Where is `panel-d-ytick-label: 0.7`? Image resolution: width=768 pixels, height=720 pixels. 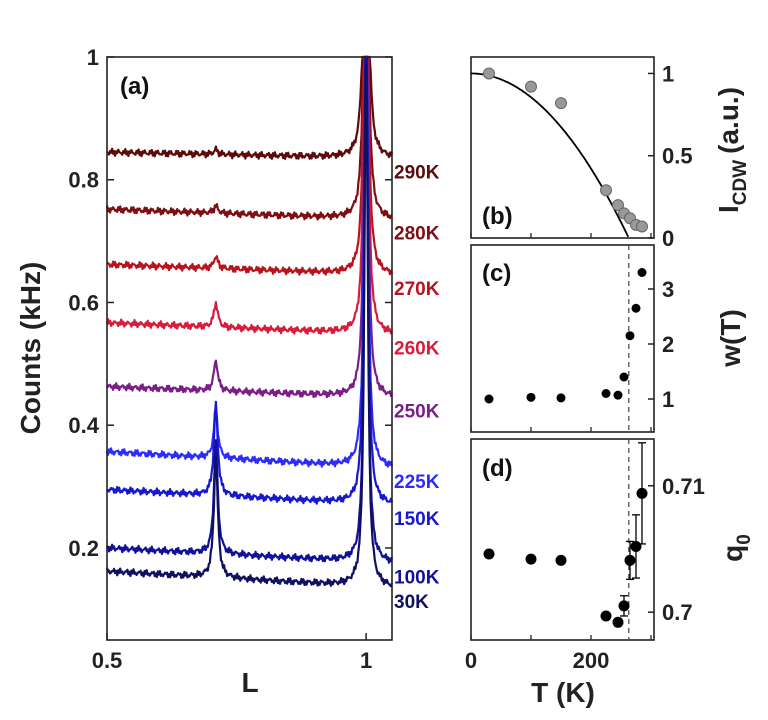 panel-d-ytick-label: 0.7 is located at coordinates (677, 612).